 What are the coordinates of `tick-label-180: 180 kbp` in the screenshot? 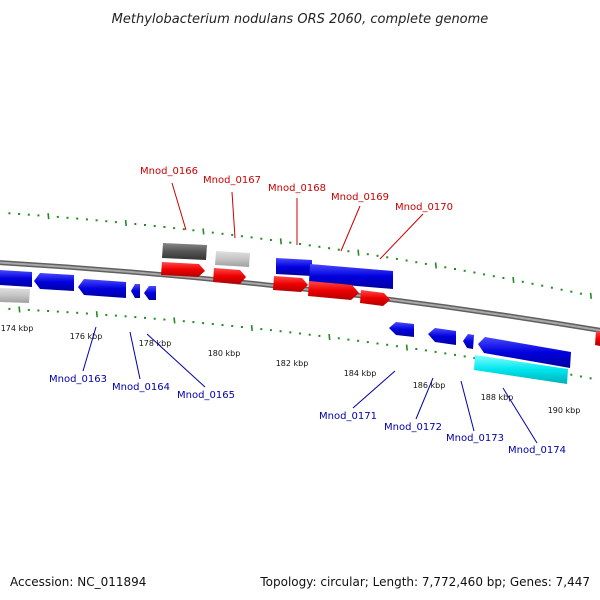 It's located at (224, 353).